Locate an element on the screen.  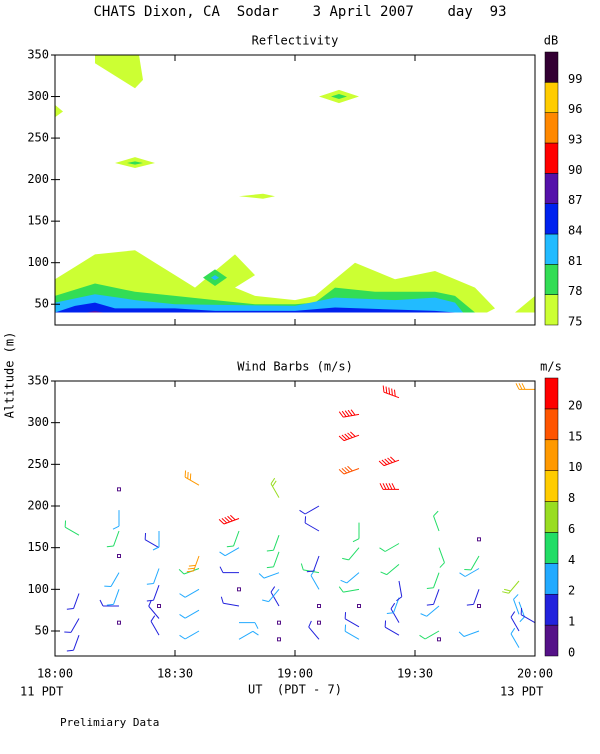
colorbar-label: 87 is located at coordinates (575, 200).